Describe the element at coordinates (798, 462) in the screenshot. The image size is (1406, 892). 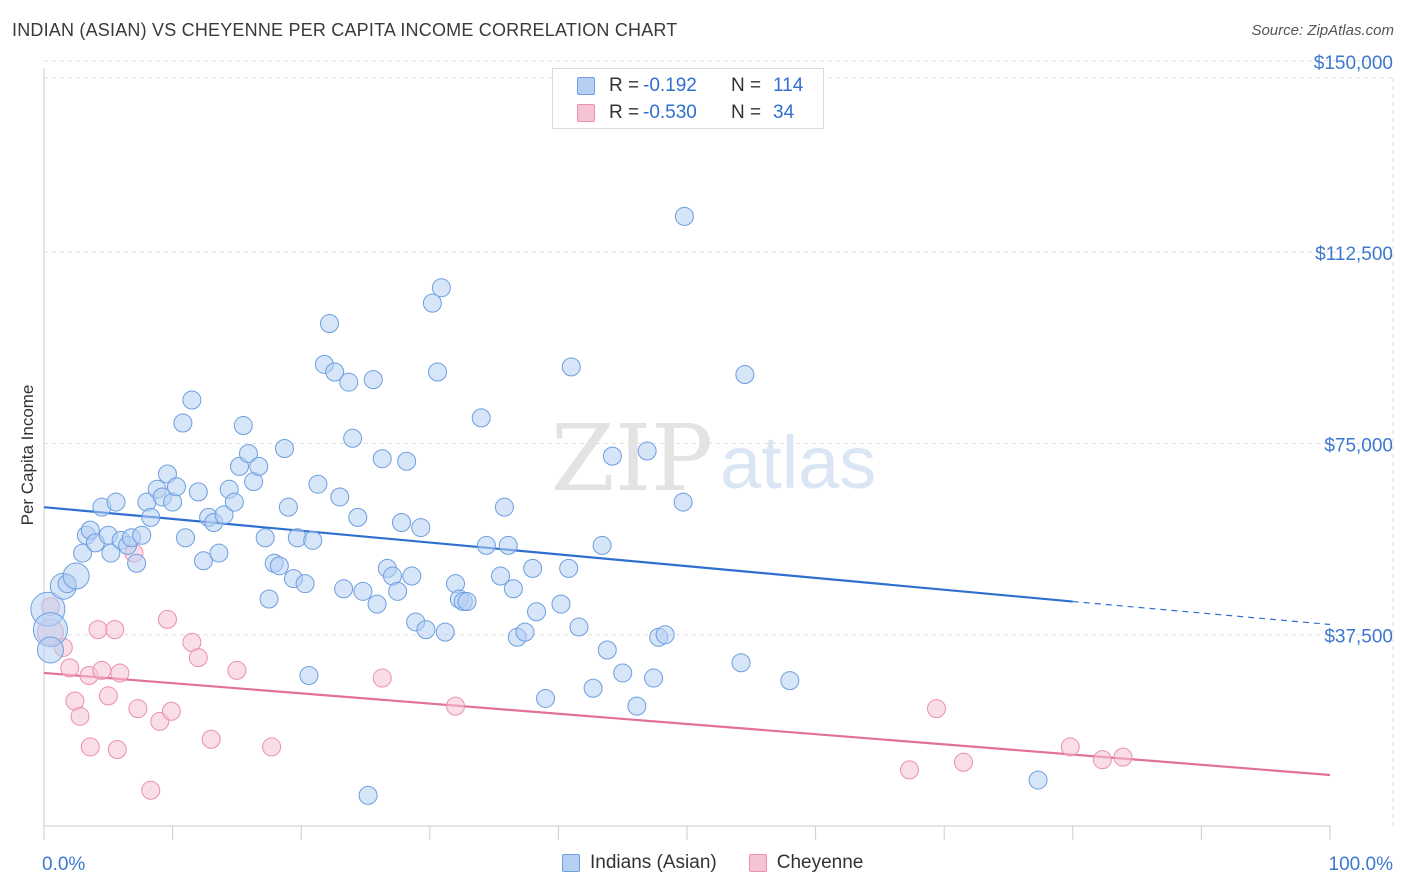
I see `watermark-atlas: atlas` at that location.